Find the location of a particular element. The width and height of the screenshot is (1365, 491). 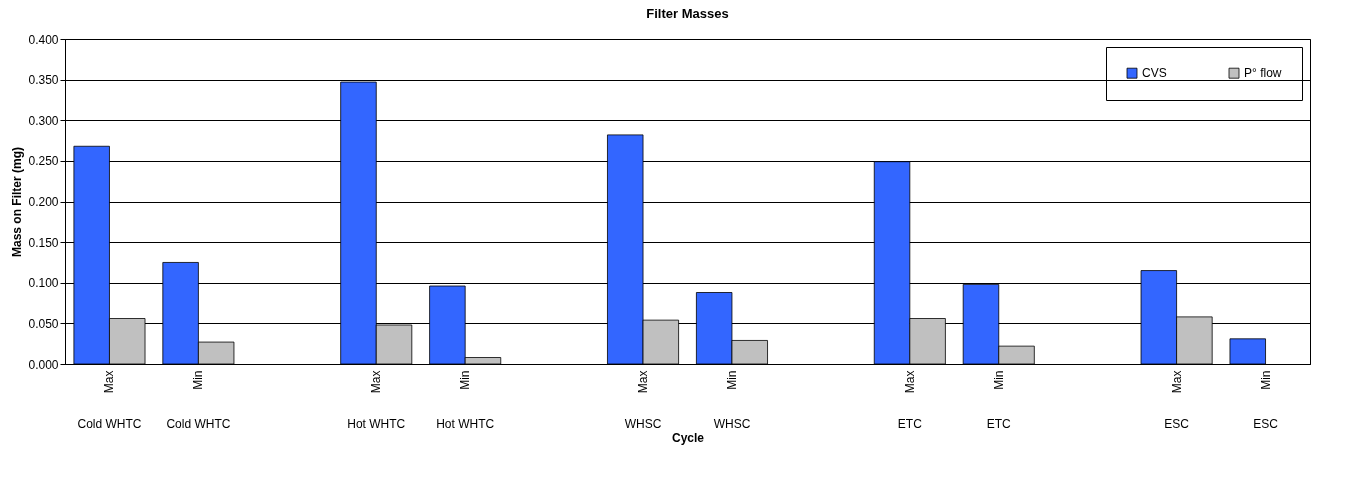

category-label: Max ESC is located at coordinates (1176, 400).